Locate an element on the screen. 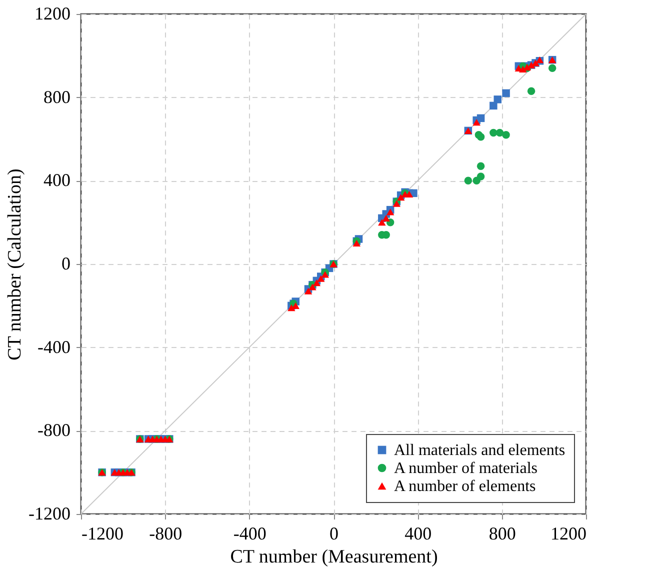 The height and width of the screenshot is (585, 649). legend-label: A number of elements is located at coordinates (465, 486).